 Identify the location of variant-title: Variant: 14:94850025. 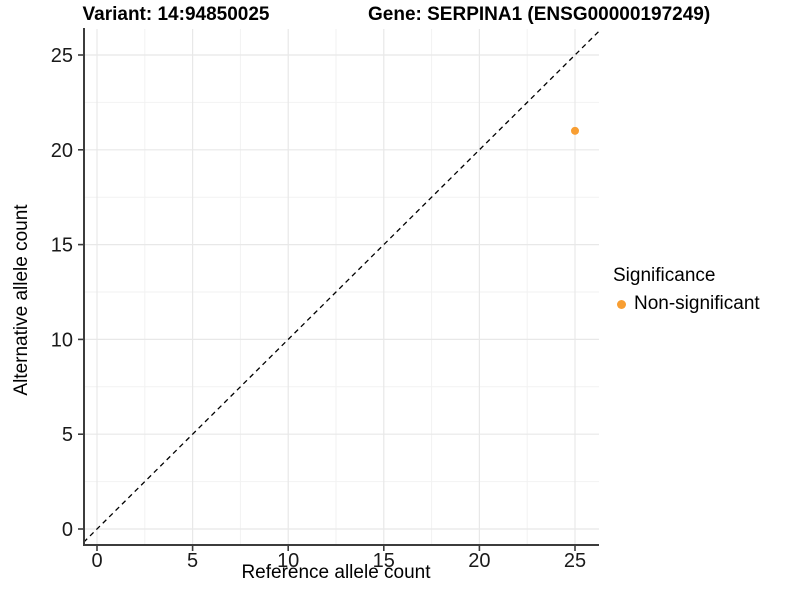
(176, 14).